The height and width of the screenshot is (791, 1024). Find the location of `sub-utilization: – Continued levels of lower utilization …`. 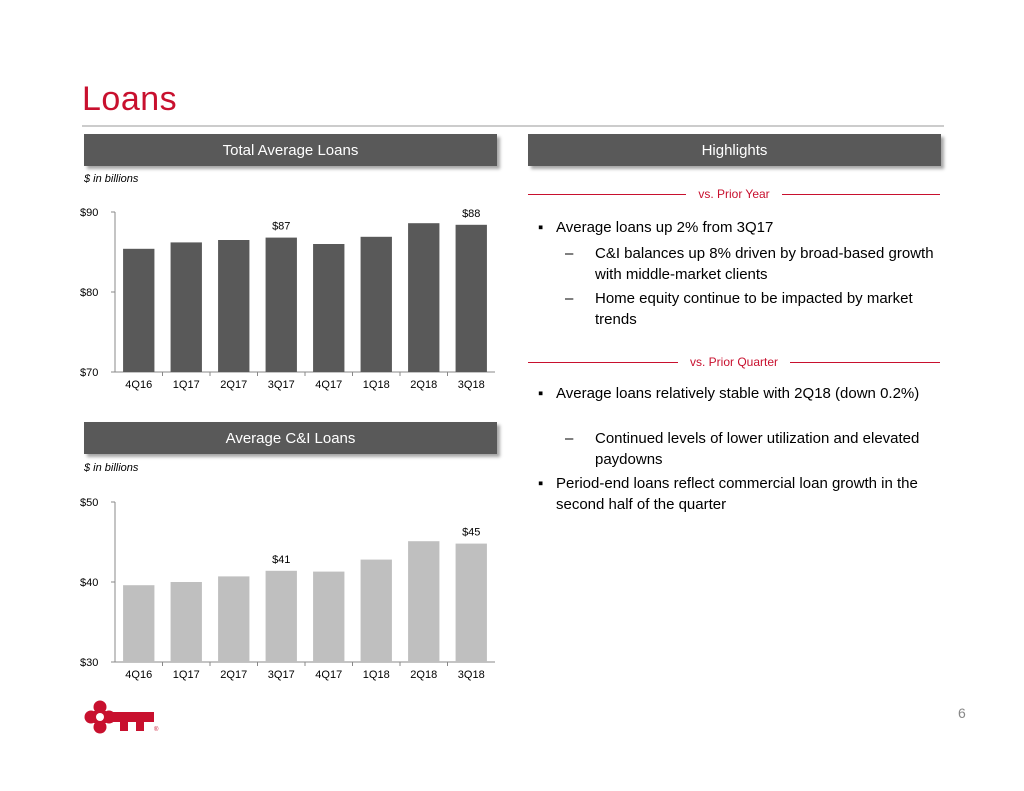

sub-utilization: – Continued levels of lower utilization … is located at coordinates (752, 449).